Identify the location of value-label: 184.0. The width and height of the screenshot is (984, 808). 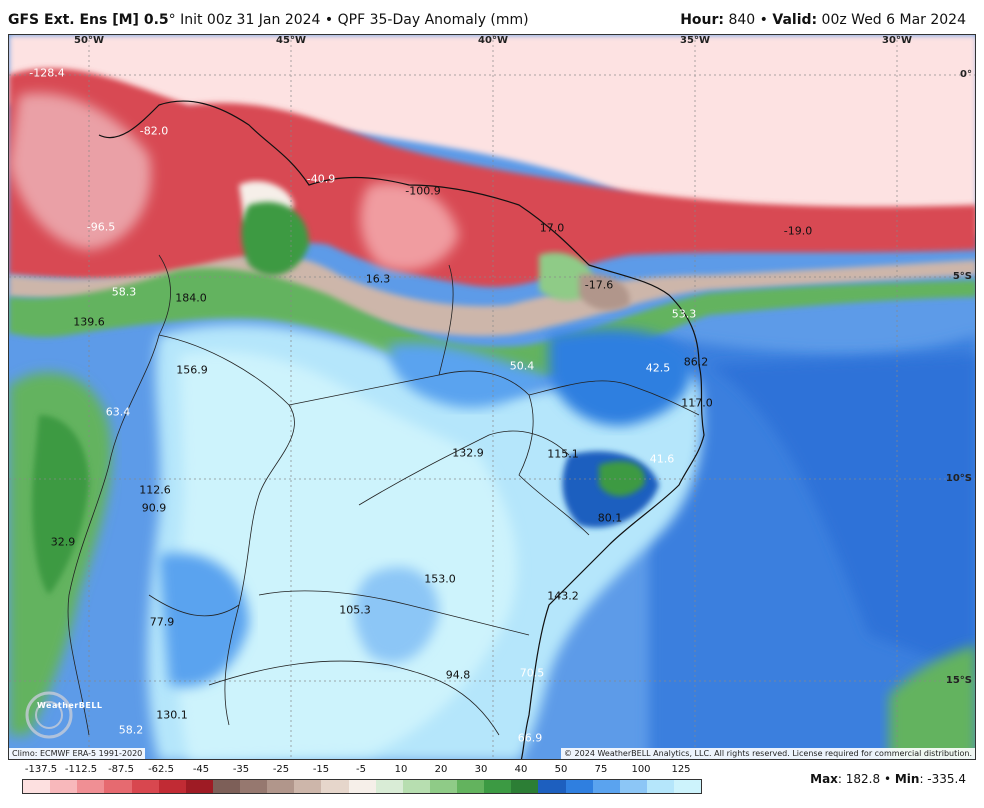
(191, 298).